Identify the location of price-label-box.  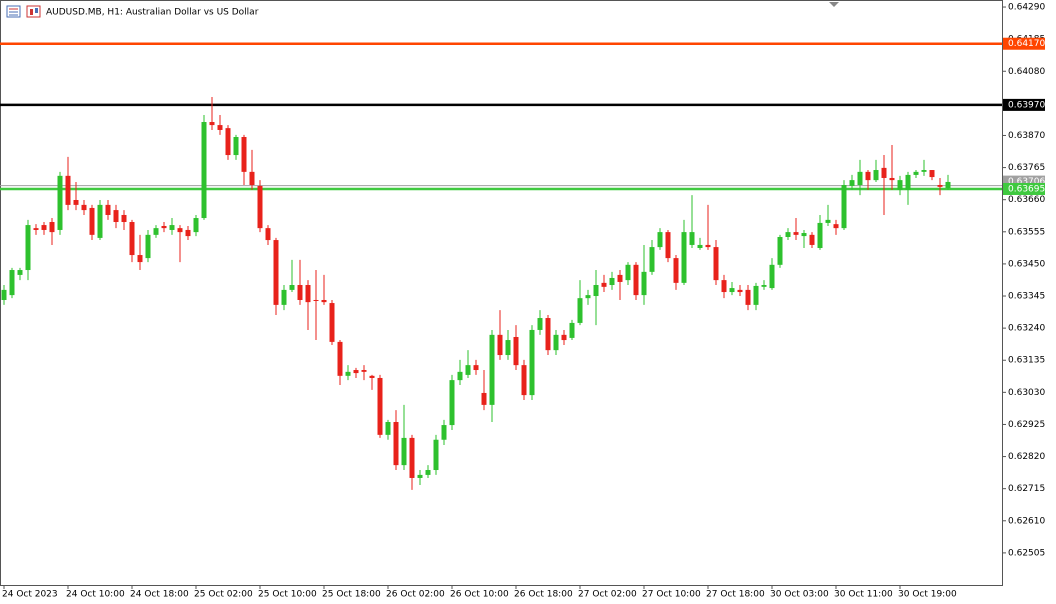
(1024, 43).